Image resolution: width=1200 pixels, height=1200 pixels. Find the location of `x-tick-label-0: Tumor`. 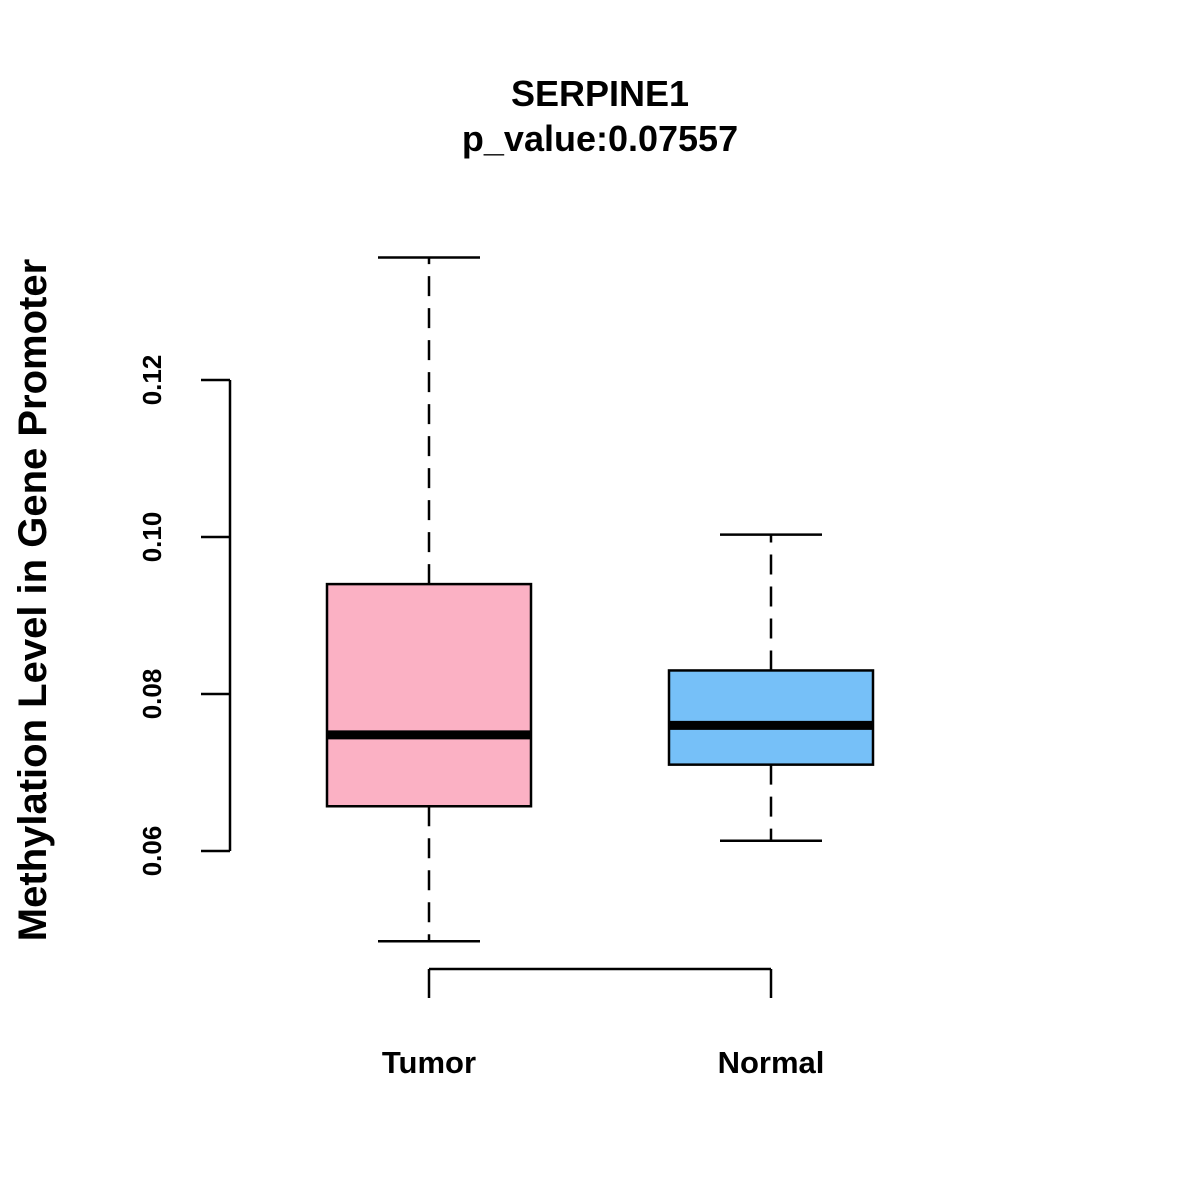

x-tick-label-0: Tumor is located at coordinates (429, 1062).